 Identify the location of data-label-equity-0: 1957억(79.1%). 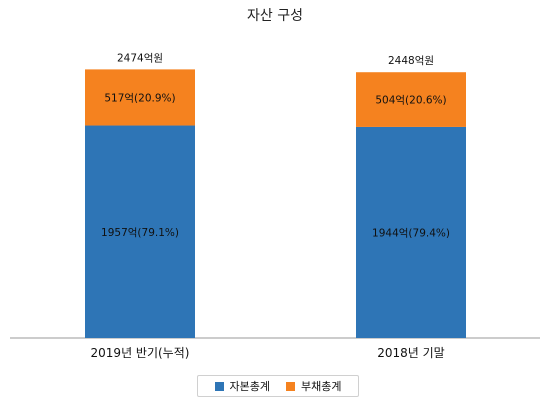
(140, 233).